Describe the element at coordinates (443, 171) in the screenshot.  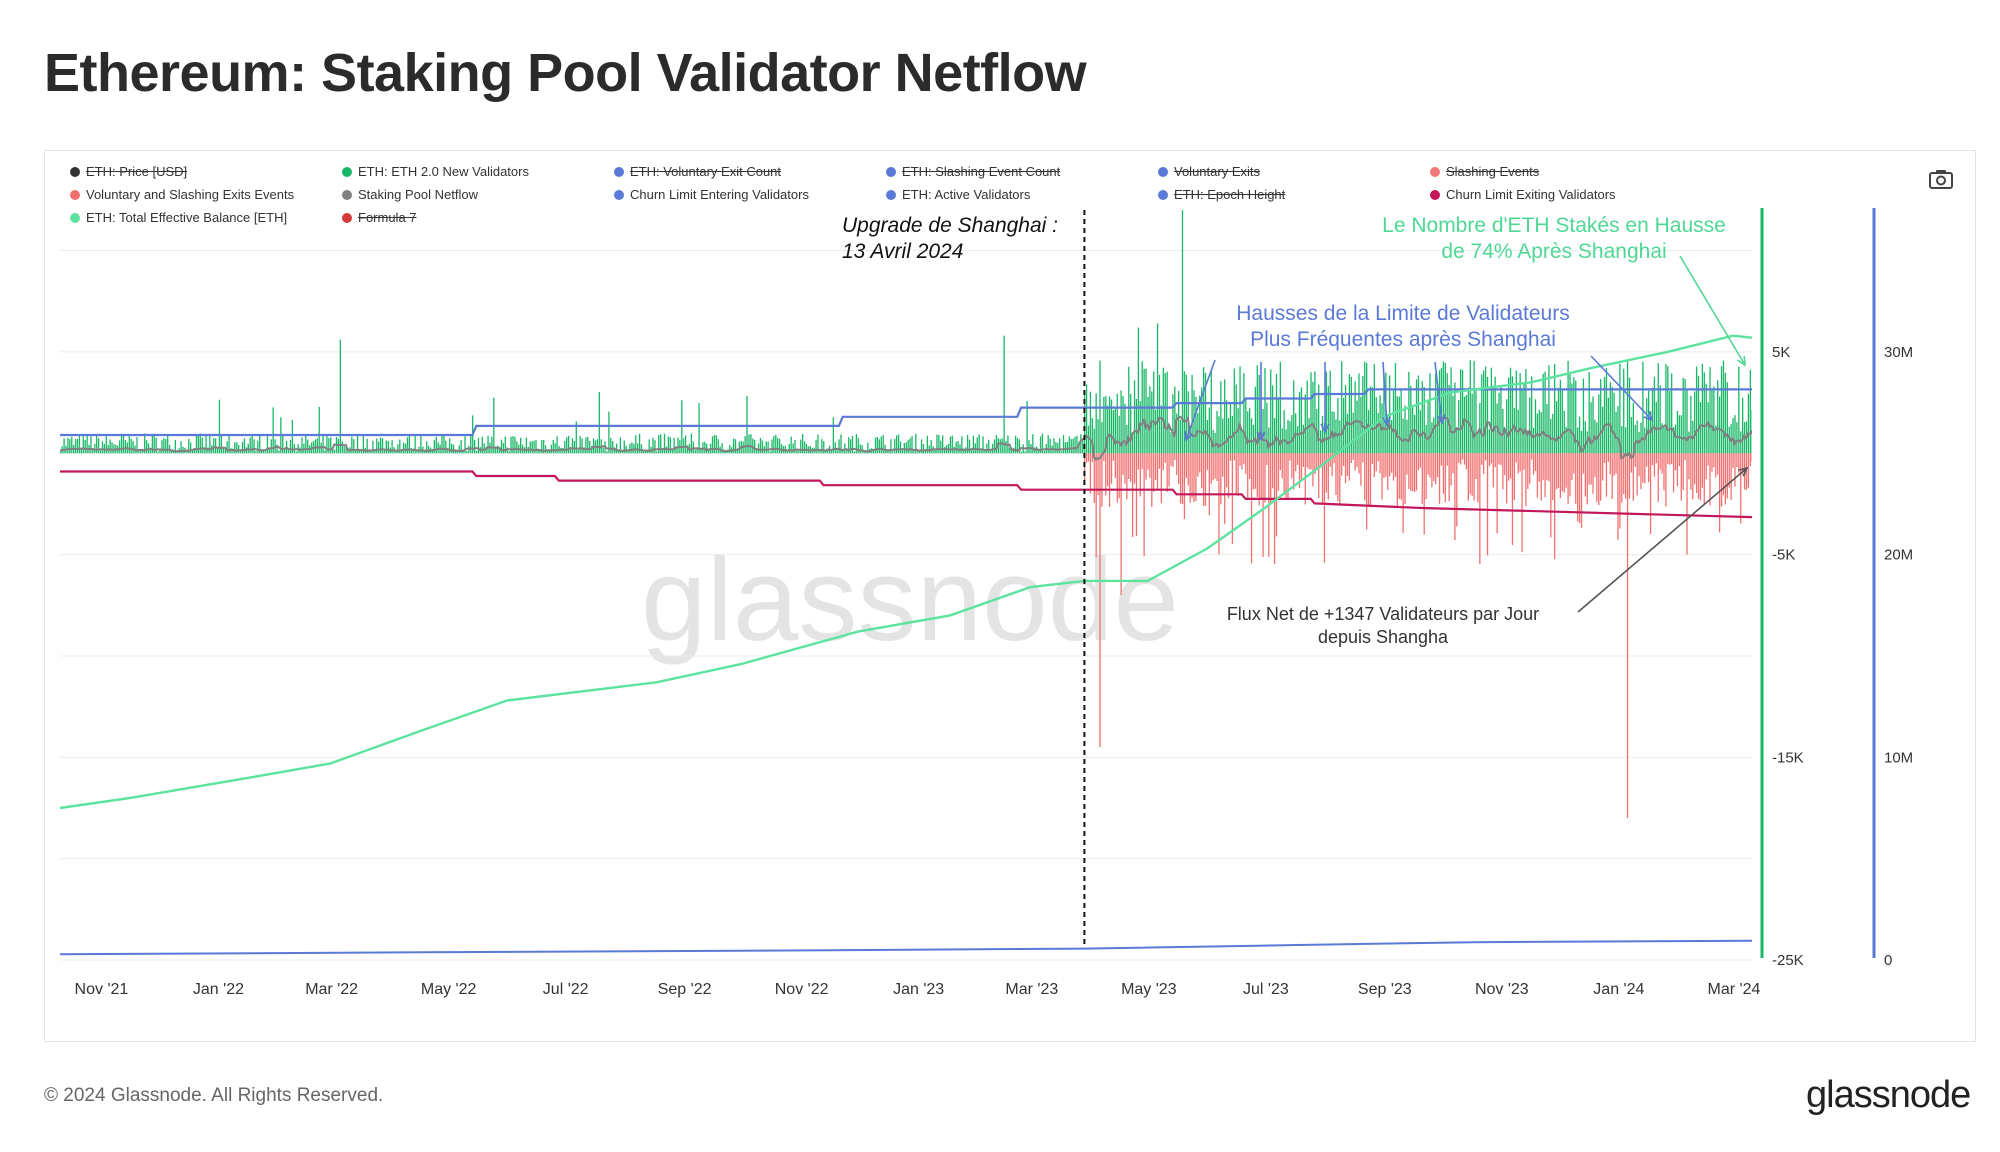
I see `legend-label: ETH: ETH 2.0 New Validators` at that location.